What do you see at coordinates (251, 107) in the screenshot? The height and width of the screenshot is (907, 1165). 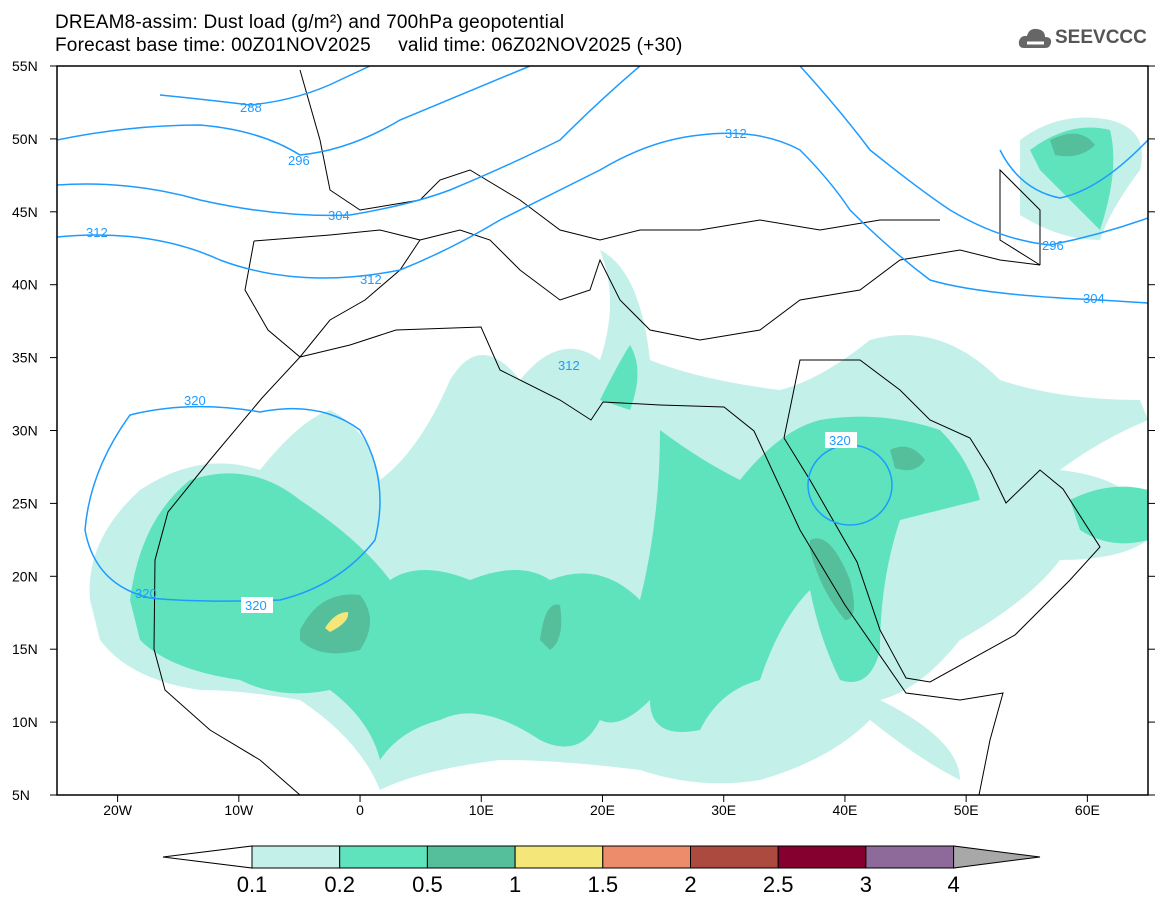 I see `contour-label: 288` at bounding box center [251, 107].